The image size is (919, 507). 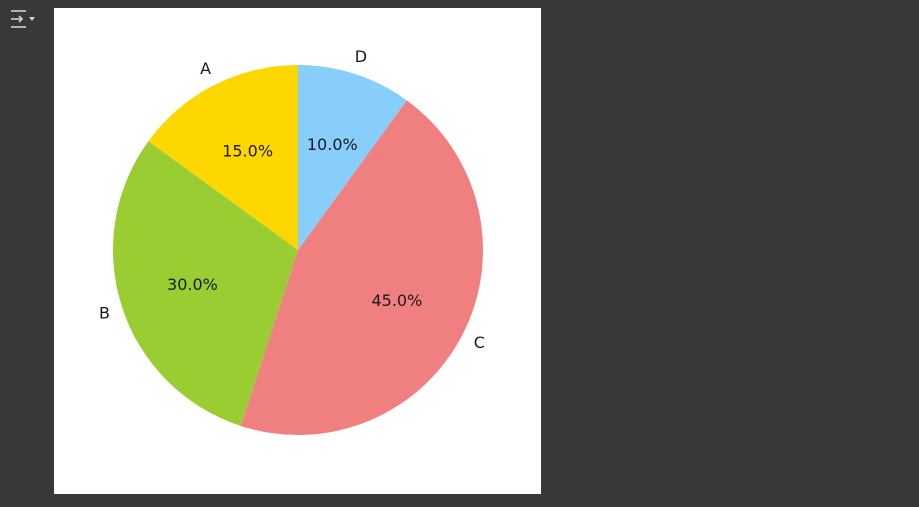 What do you see at coordinates (332, 144) in the screenshot?
I see `percent-label-d: 10.0%` at bounding box center [332, 144].